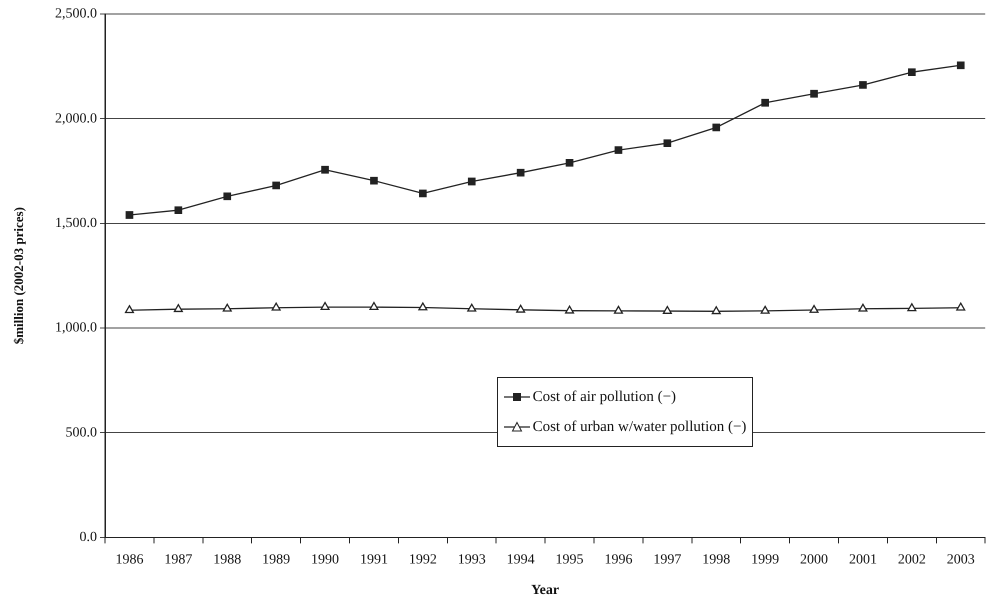 The height and width of the screenshot is (607, 991). What do you see at coordinates (716, 560) in the screenshot?
I see `x-tick-label: 1998` at bounding box center [716, 560].